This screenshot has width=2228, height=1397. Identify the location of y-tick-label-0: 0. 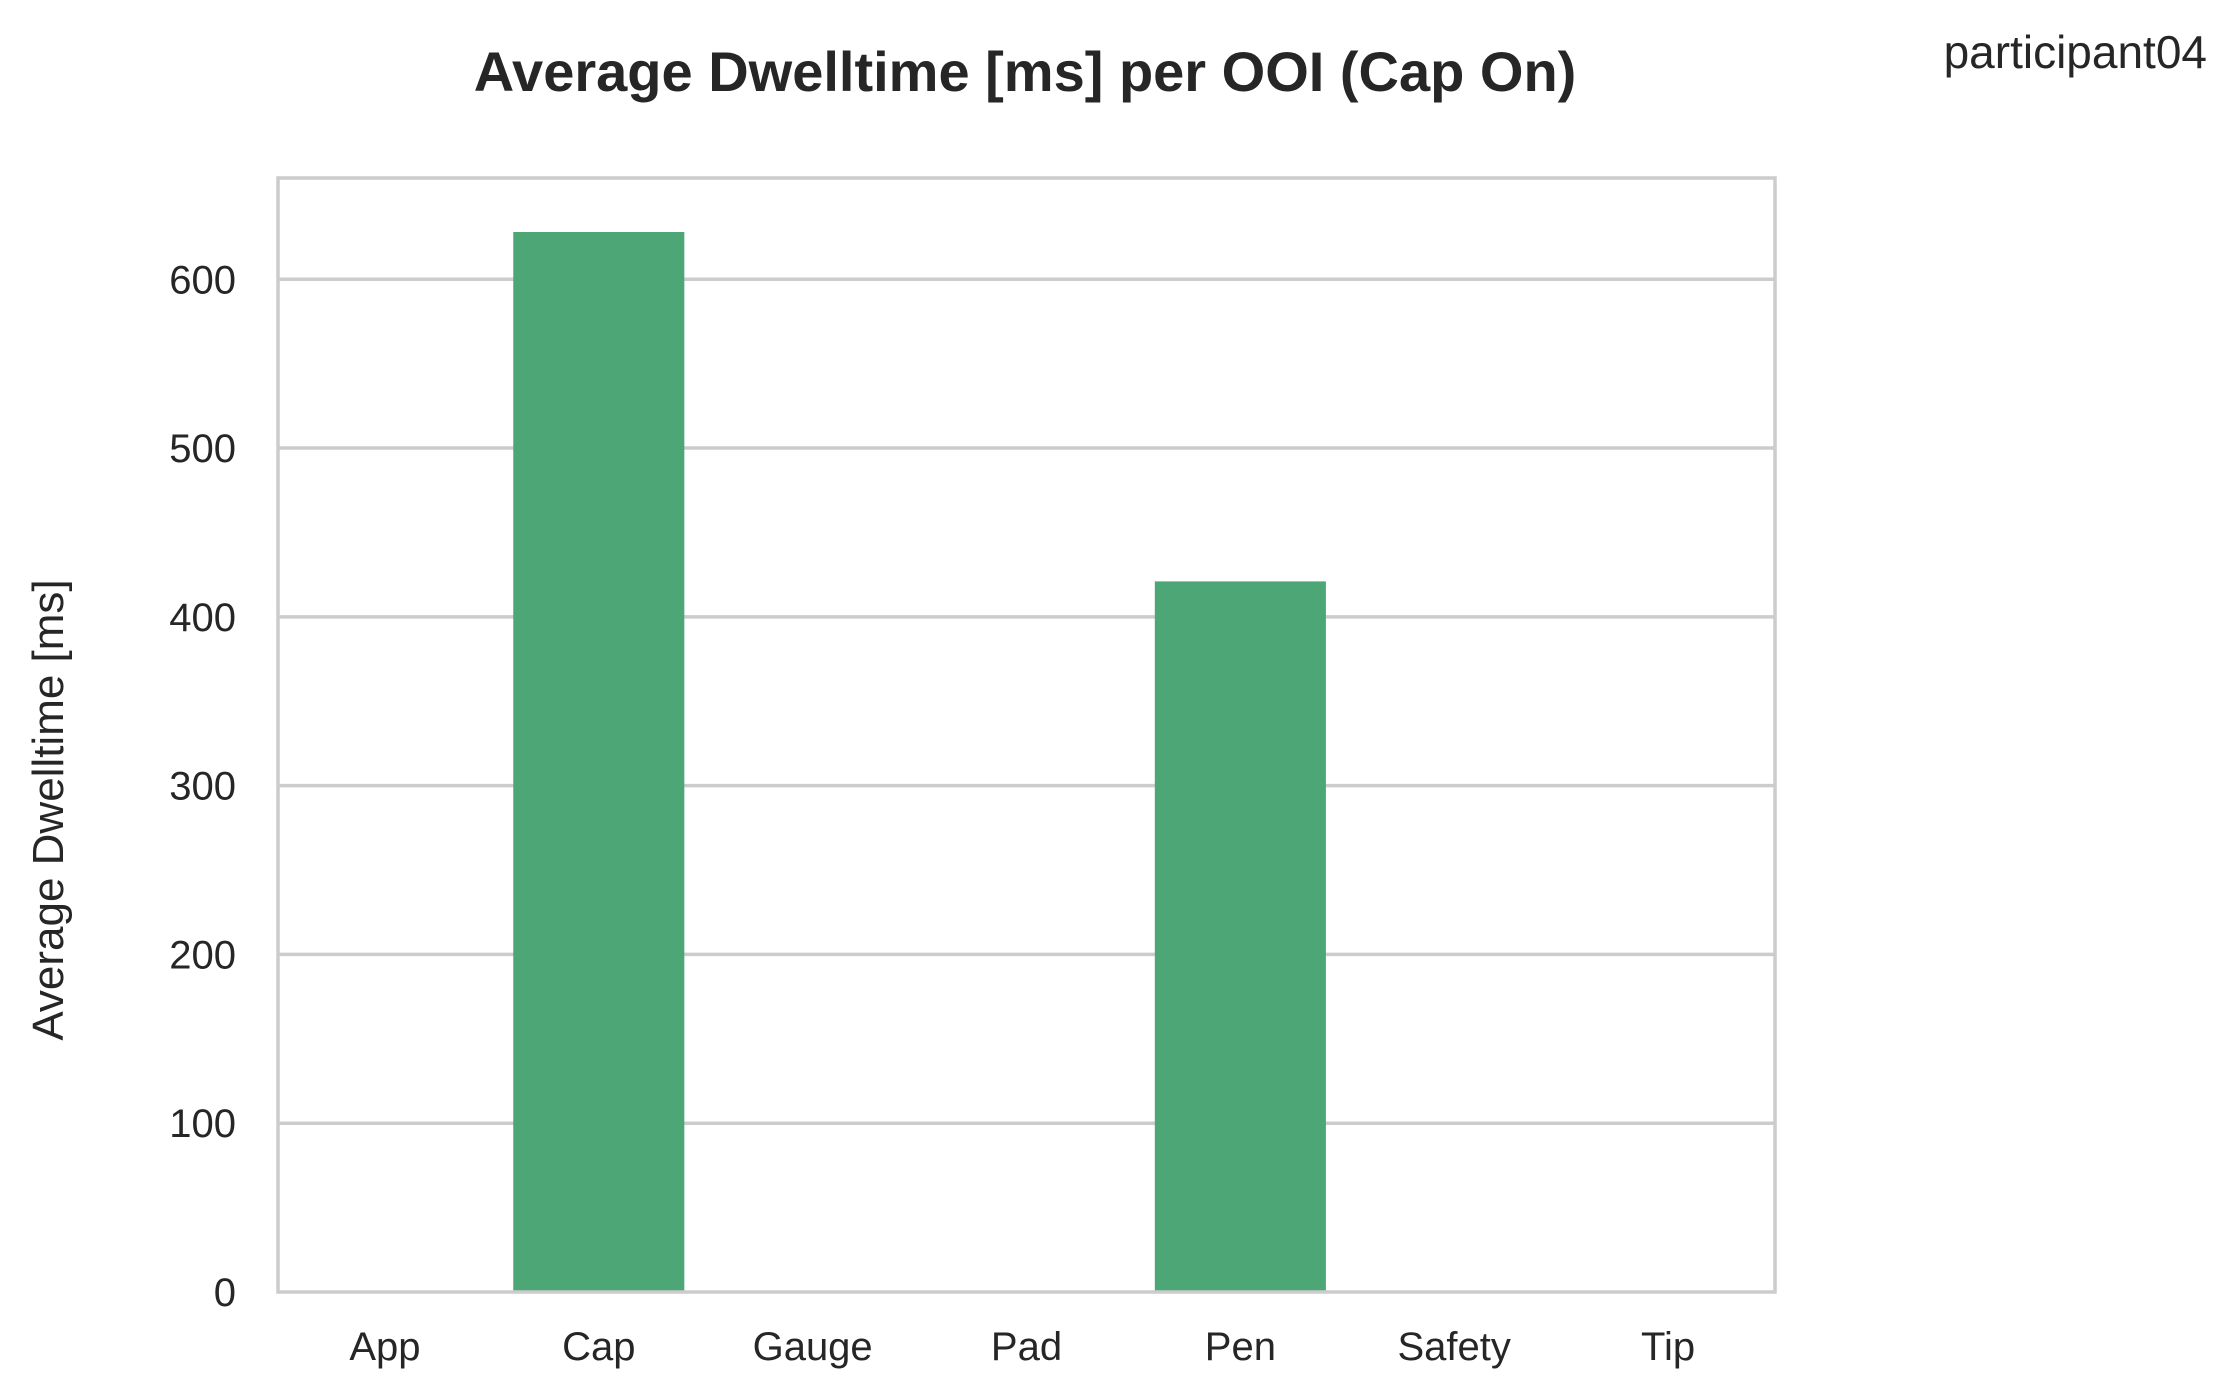
(225, 1293).